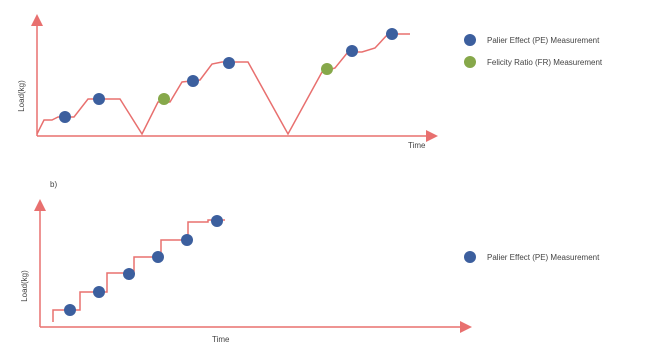  Describe the element at coordinates (138, 270) in the screenshot. I see `panel-b-load-curve` at that location.